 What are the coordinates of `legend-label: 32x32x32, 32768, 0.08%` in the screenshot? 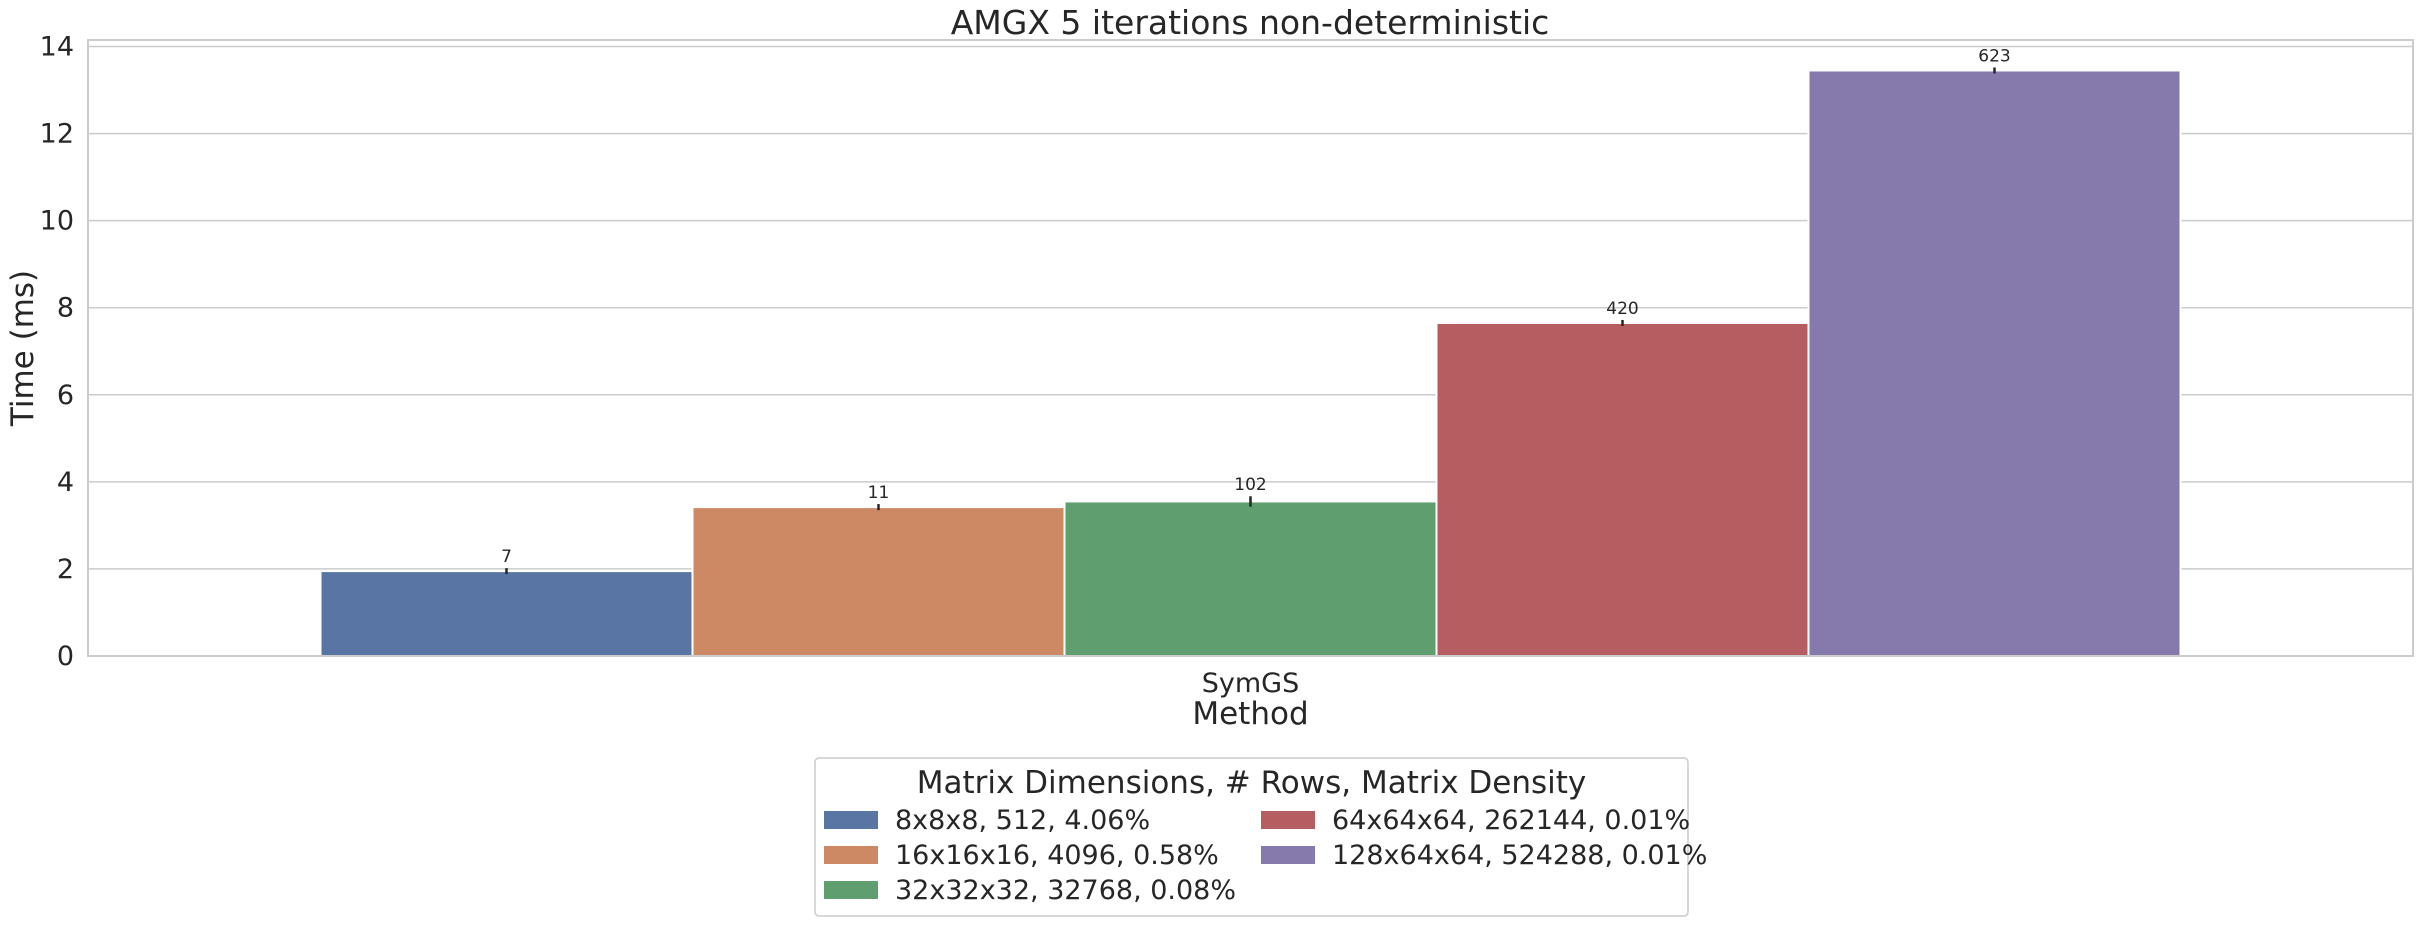 It's located at (1065, 890).